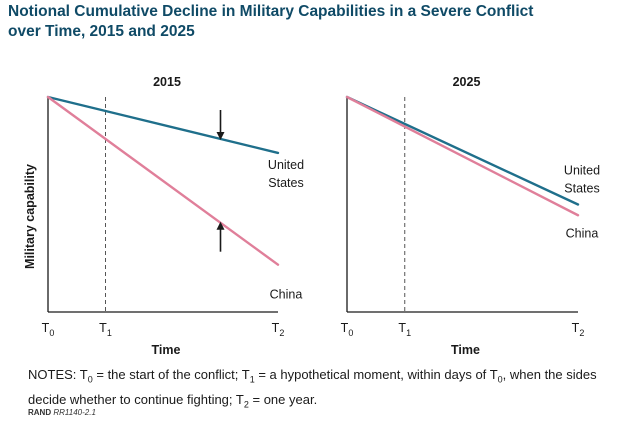 The image size is (640, 429). I want to click on panel-2015-x-tick-2-sub: 2, so click(281, 333).